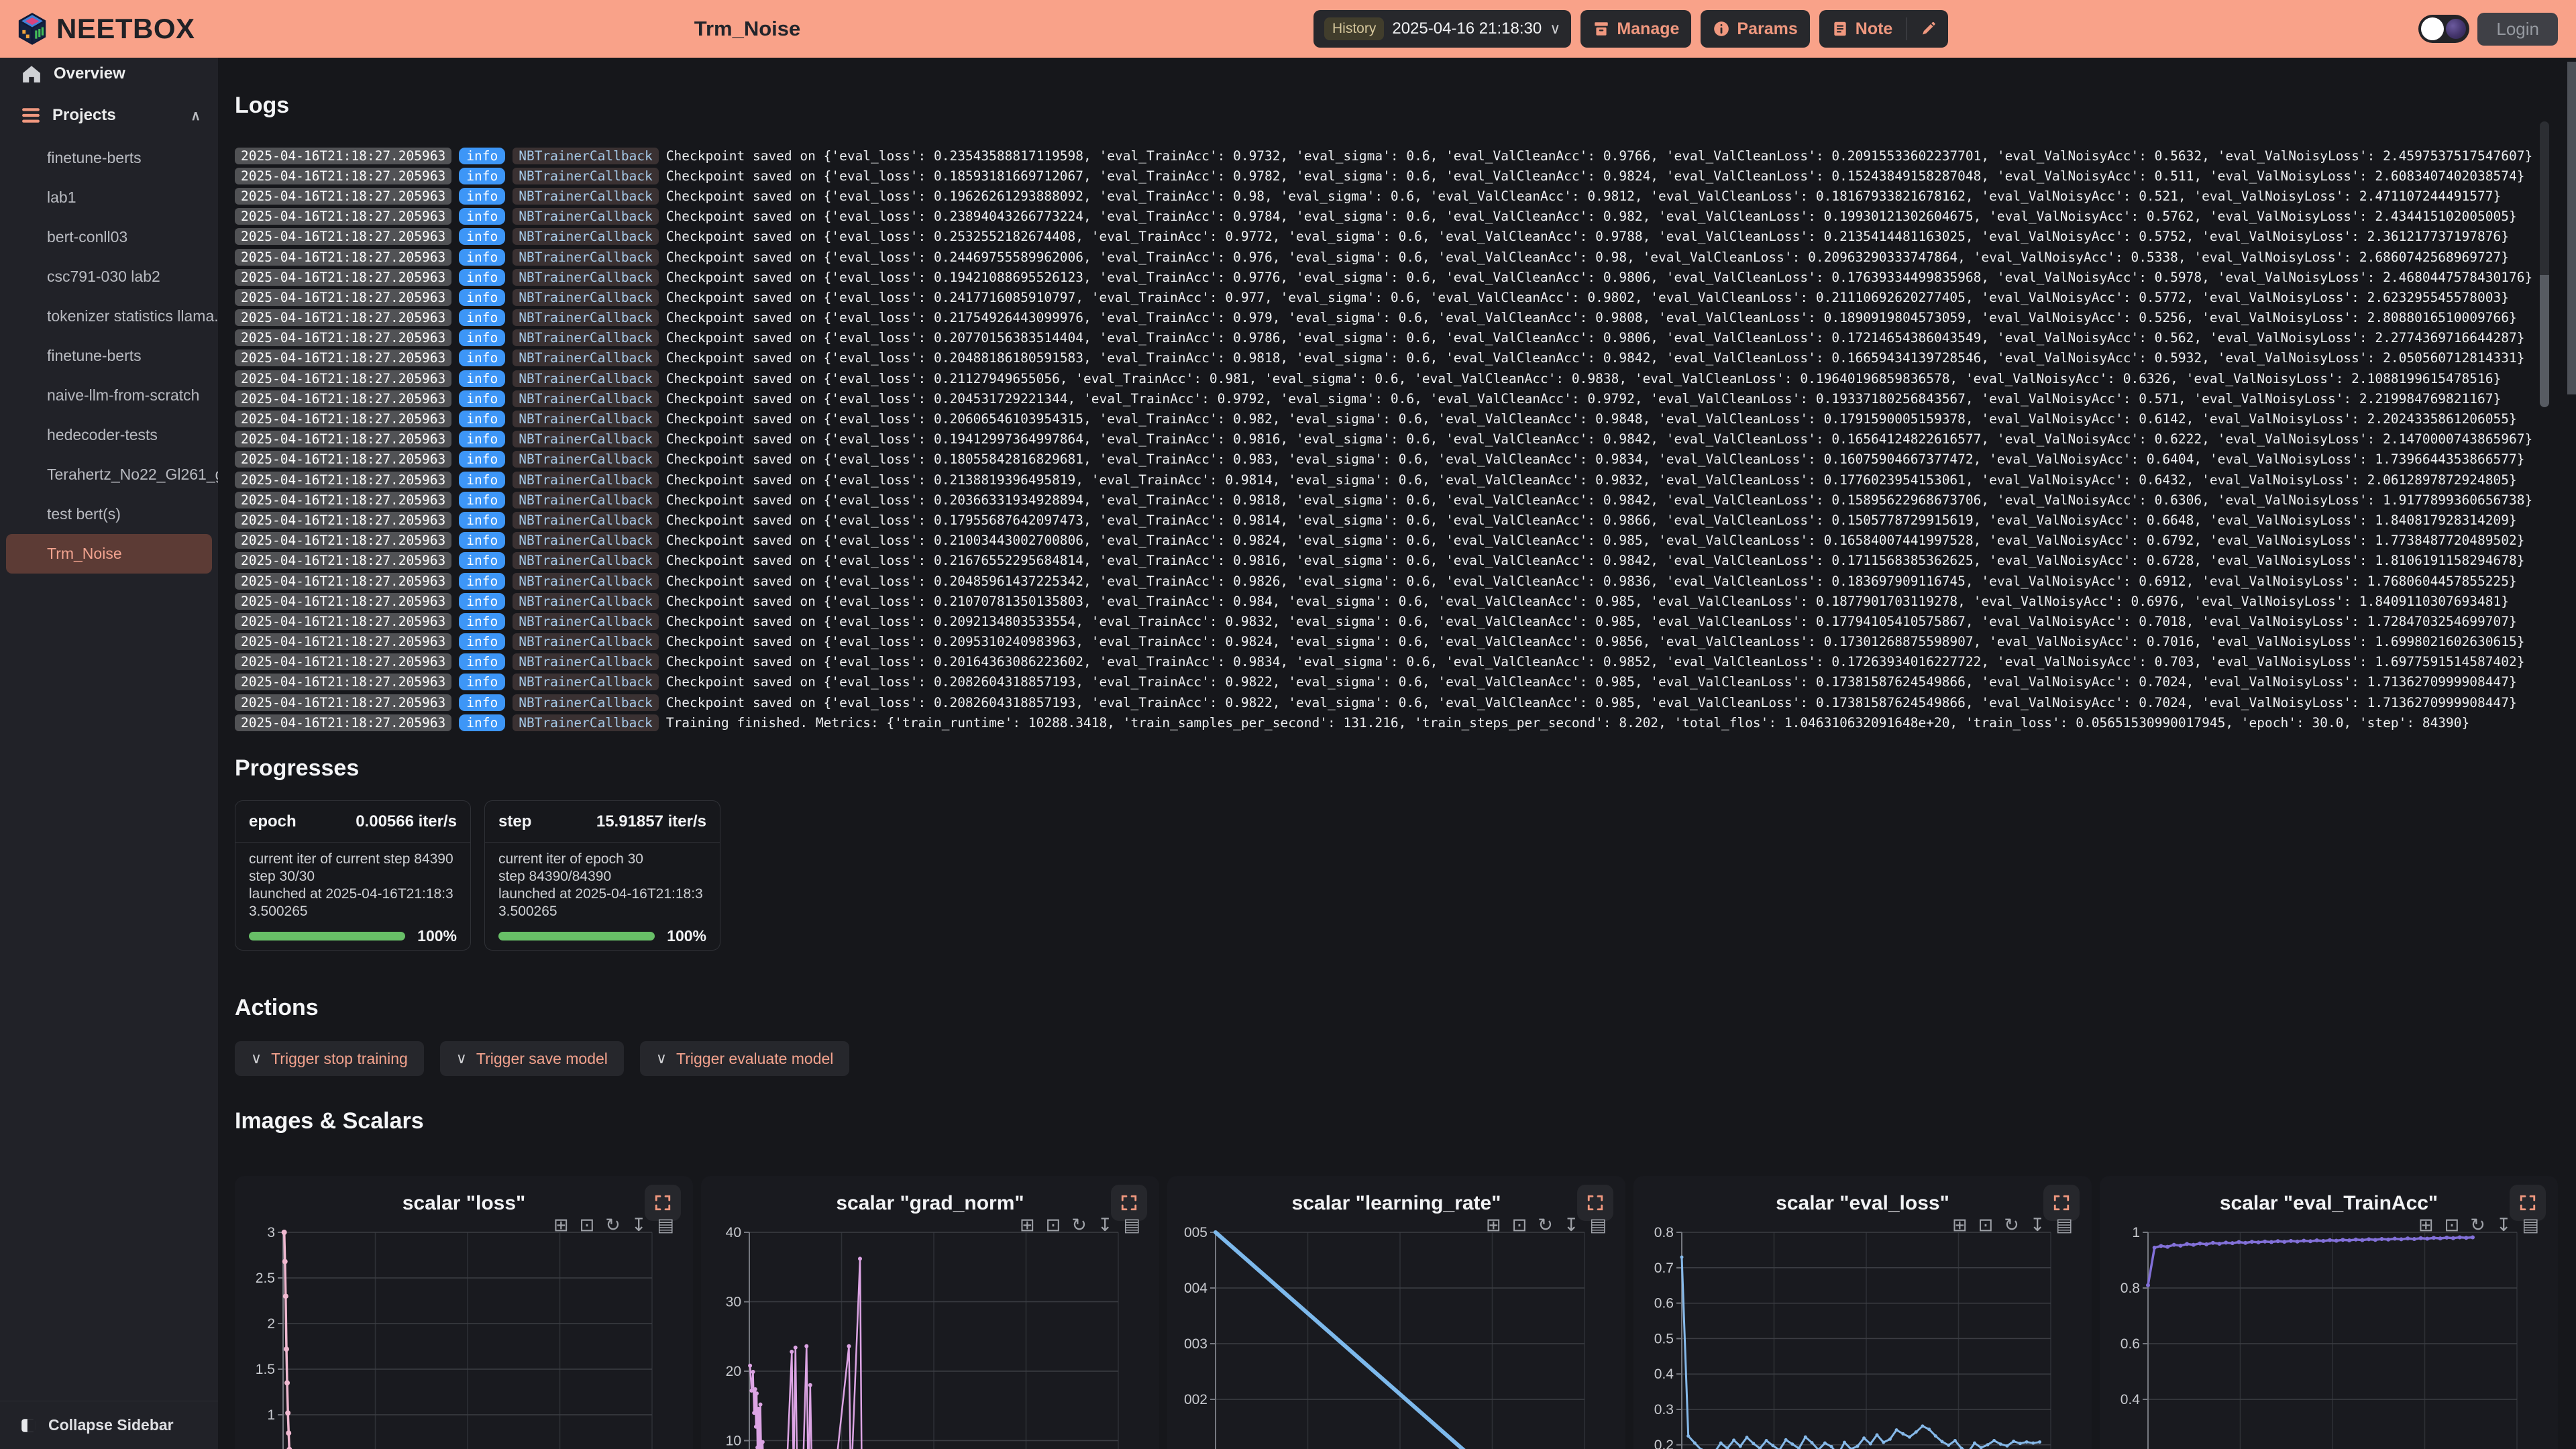 Image resolution: width=2576 pixels, height=1449 pixels. Describe the element at coordinates (1442, 29) in the screenshot. I see `history-dropdown: History 2025-04-16 21:18:30 ∨` at that location.